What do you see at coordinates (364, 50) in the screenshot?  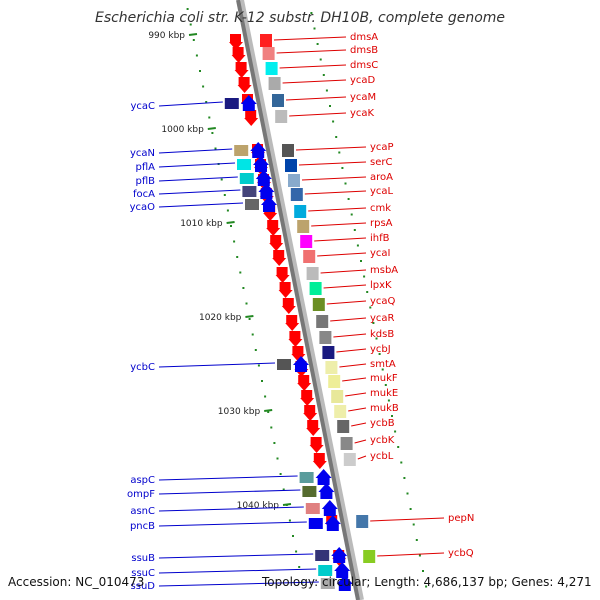 I see `reverse-gene-label: dmsB` at bounding box center [364, 50].